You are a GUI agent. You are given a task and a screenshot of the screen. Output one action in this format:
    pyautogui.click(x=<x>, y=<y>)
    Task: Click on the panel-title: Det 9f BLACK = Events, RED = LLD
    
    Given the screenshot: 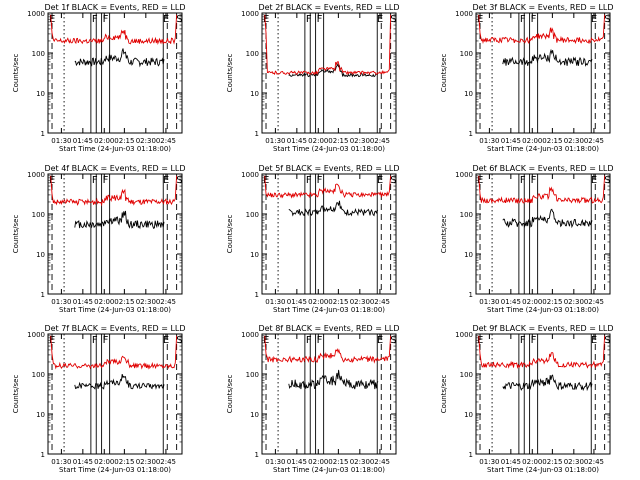 What is the action you would take?
    pyautogui.click(x=542, y=328)
    